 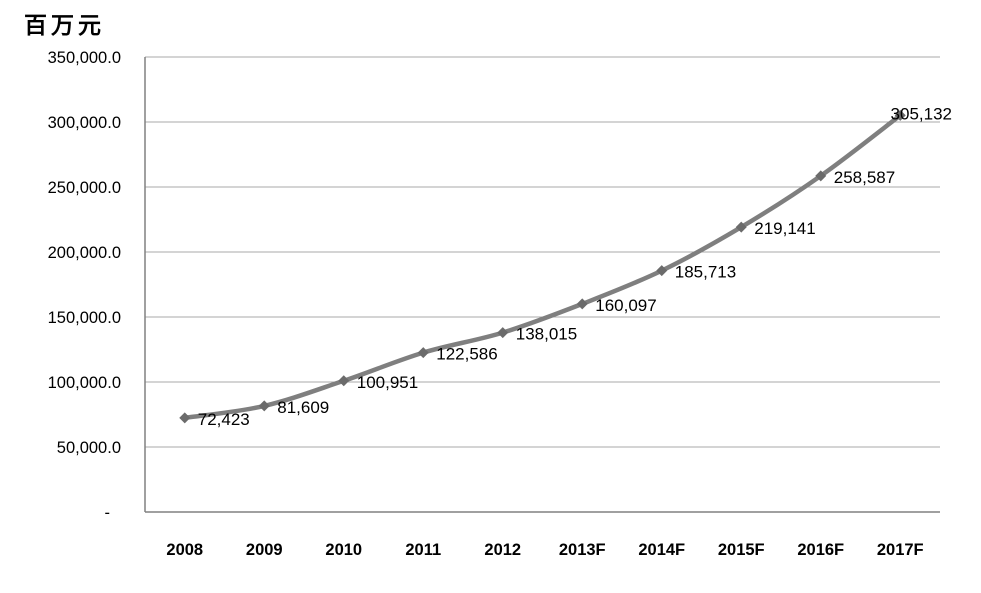 What do you see at coordinates (84, 253) in the screenshot?
I see `y-tick-label: 200,000.0` at bounding box center [84, 253].